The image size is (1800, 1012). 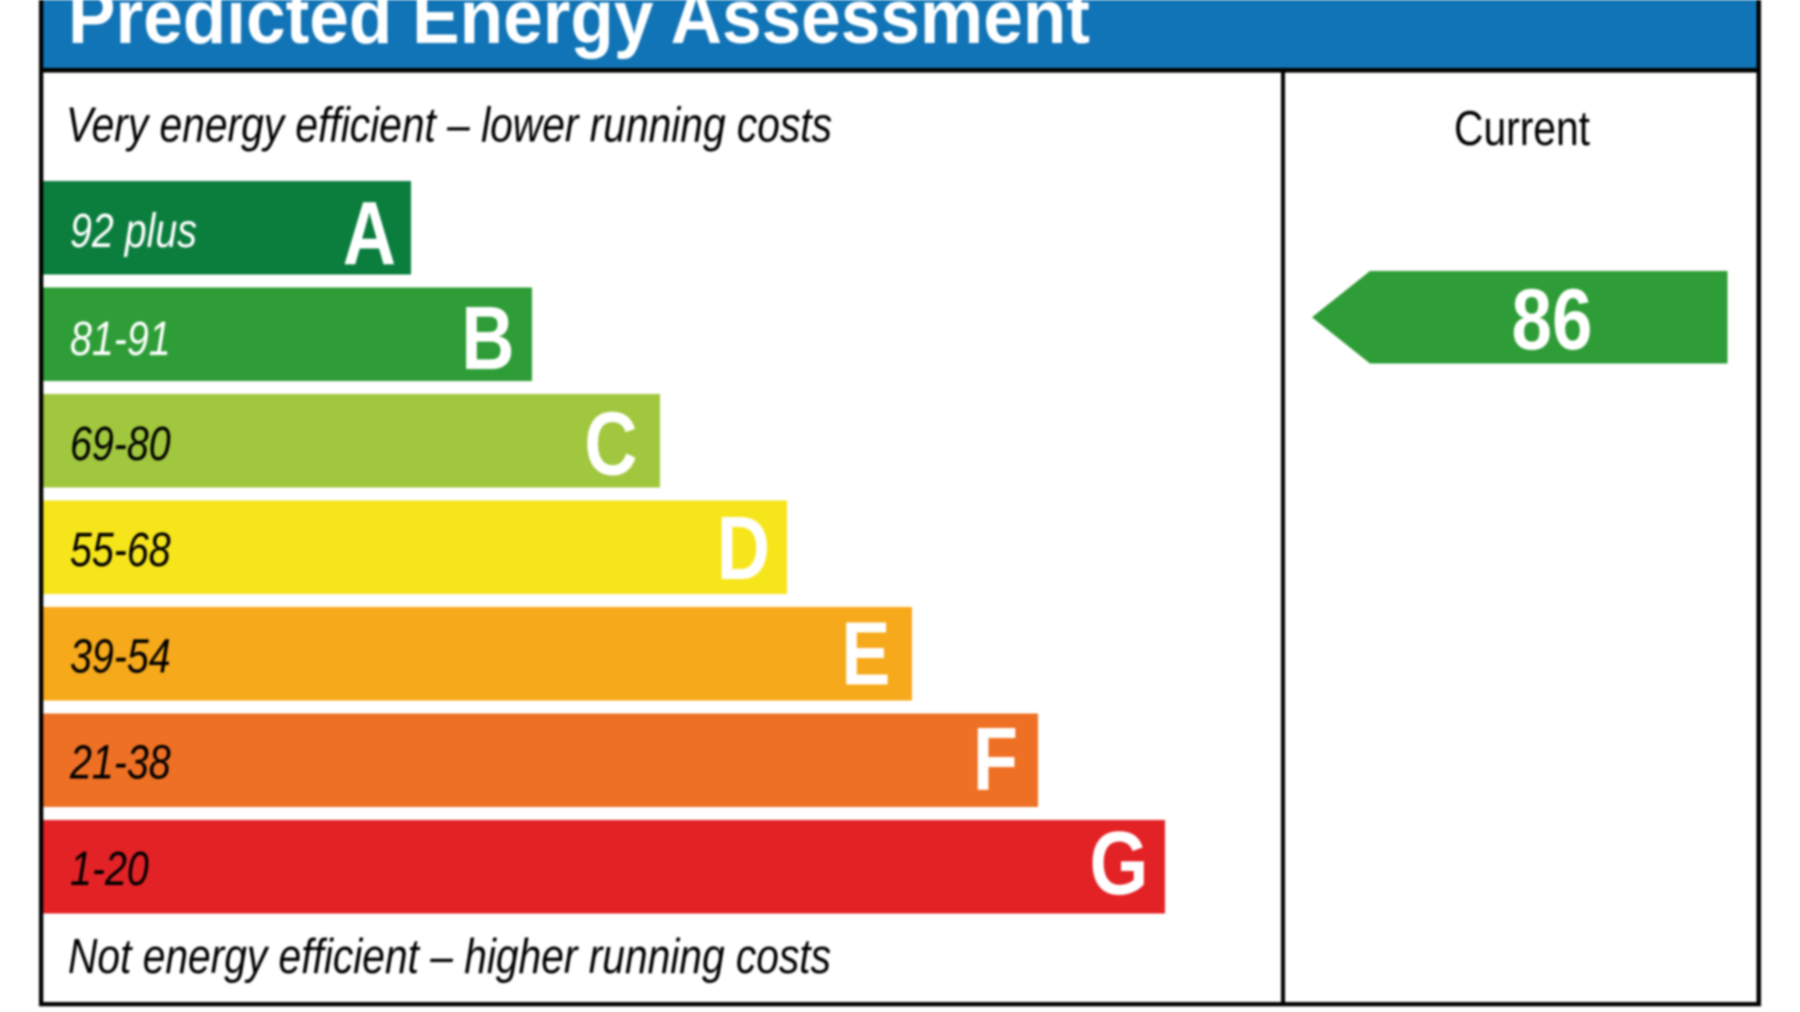 I want to click on svg-text: 81-91, so click(x=120, y=339).